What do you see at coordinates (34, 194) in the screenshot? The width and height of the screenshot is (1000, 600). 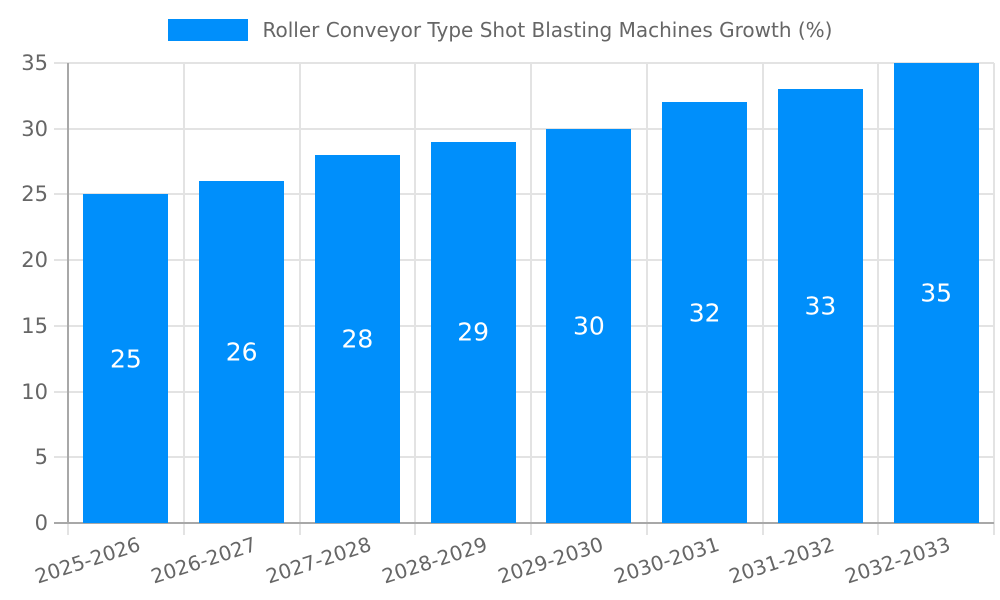 I see `y-tick-label: 25` at bounding box center [34, 194].